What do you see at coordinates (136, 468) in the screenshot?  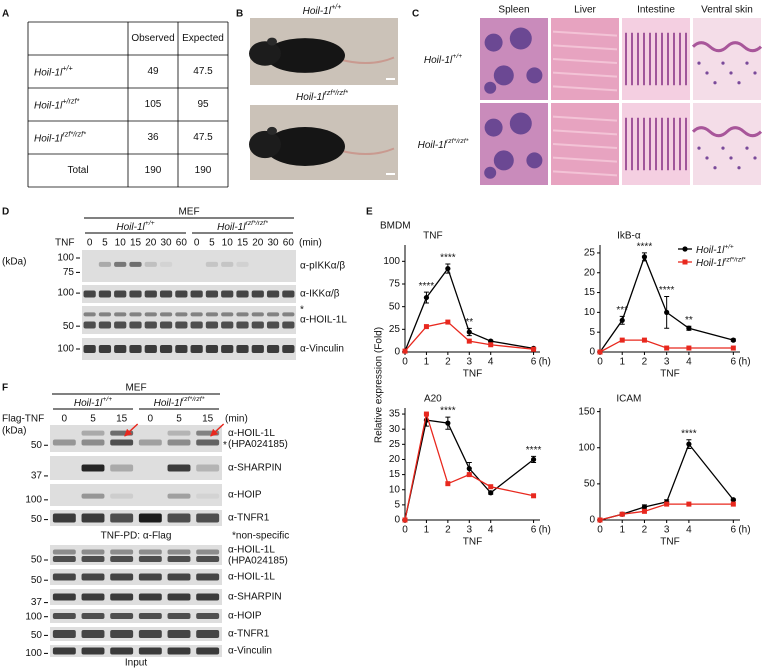 I see `blot` at bounding box center [136, 468].